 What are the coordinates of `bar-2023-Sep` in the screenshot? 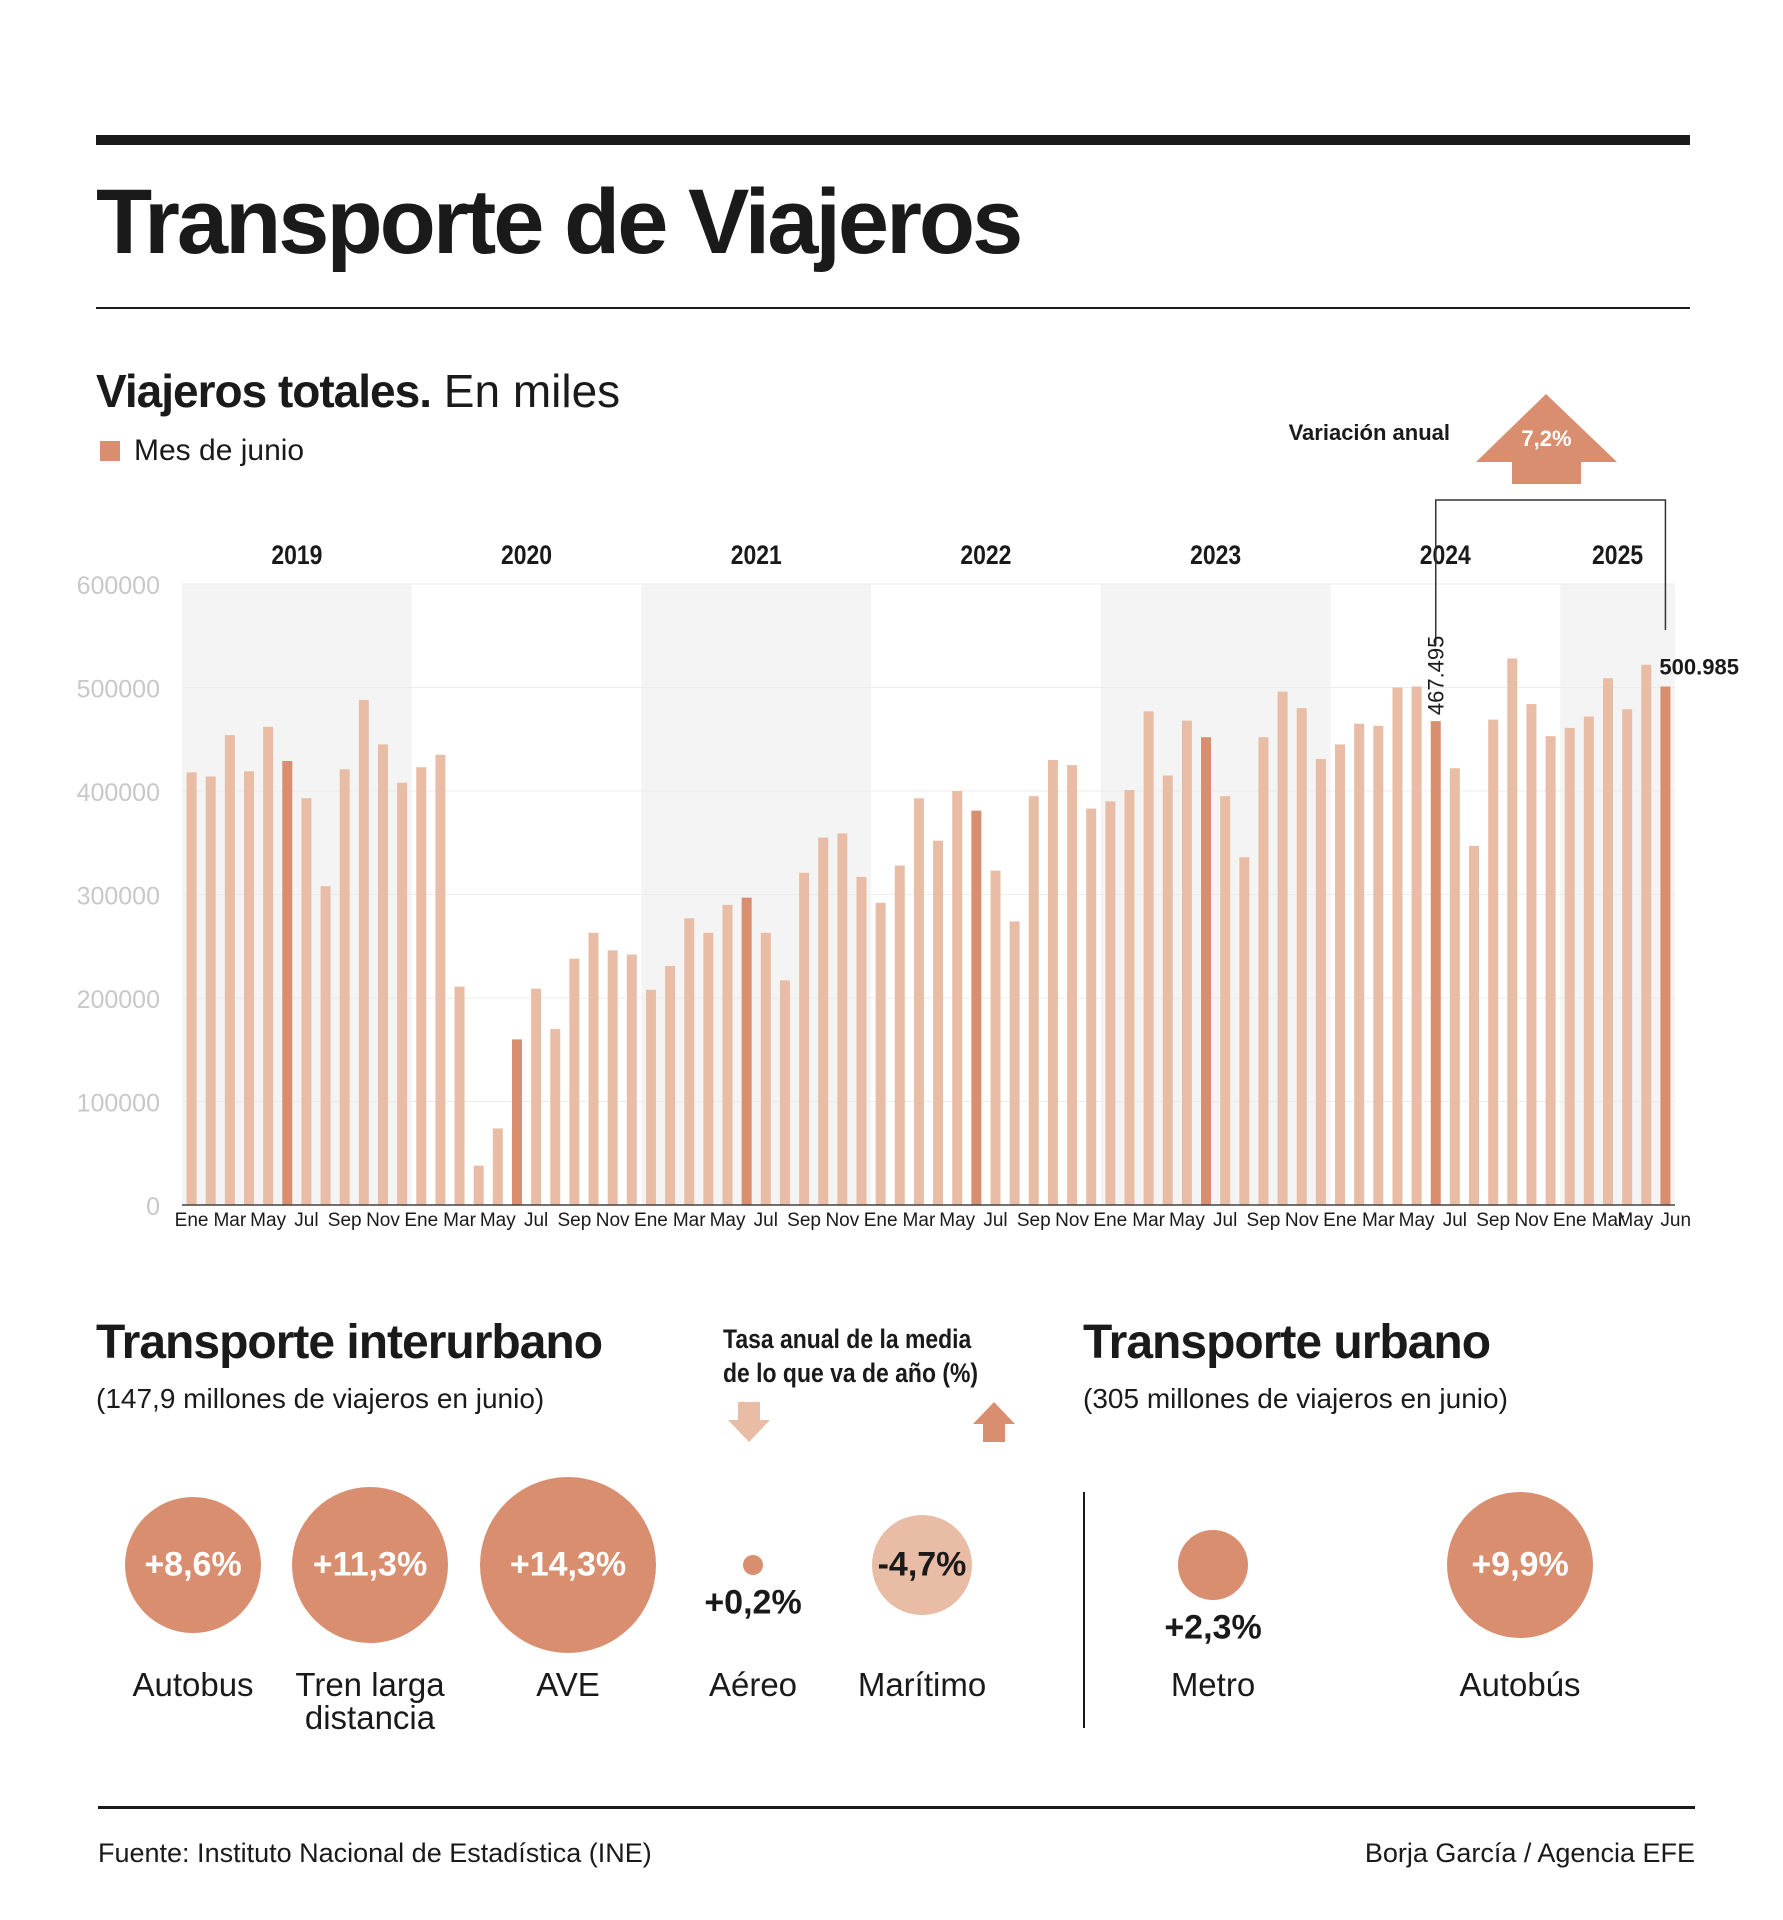 It's located at (1263, 971).